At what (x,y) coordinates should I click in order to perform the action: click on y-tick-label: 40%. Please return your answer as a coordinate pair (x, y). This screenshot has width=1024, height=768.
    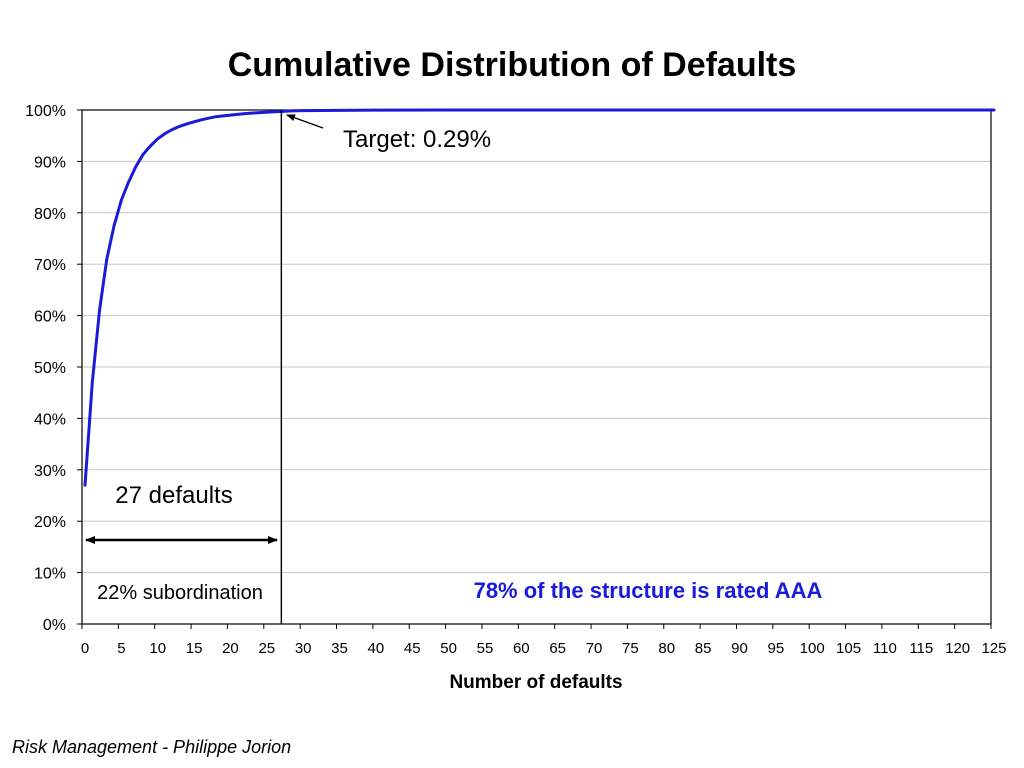
    Looking at the image, I should click on (50, 419).